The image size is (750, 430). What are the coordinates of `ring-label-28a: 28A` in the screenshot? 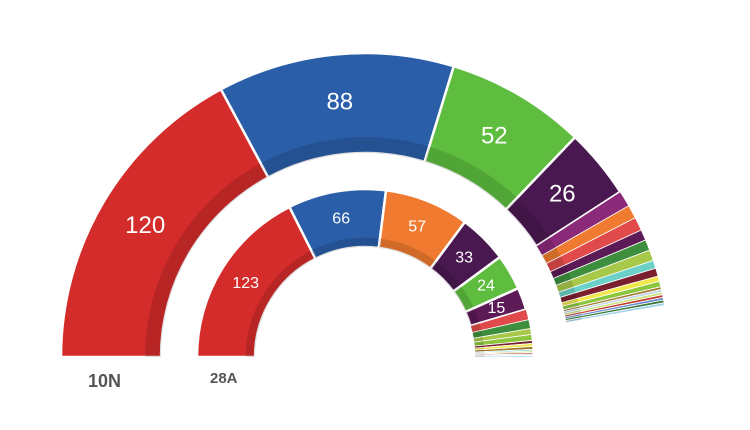 It's located at (224, 378).